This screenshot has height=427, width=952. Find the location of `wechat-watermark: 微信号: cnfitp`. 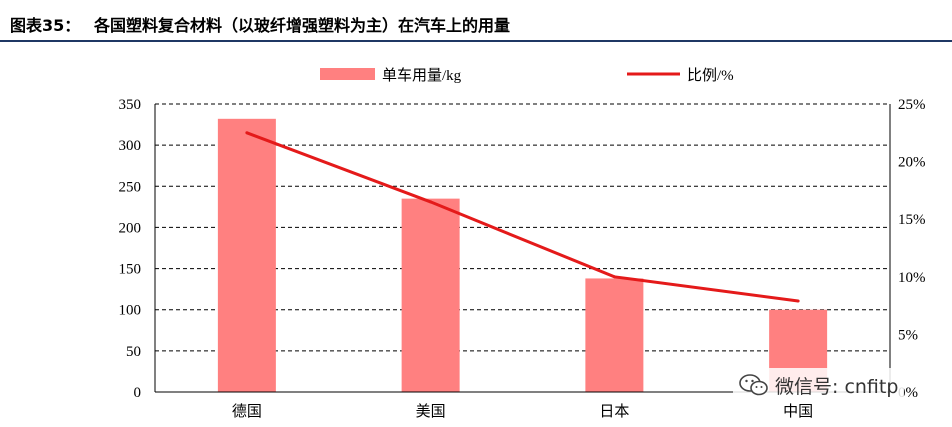

wechat-watermark: 微信号: cnfitp is located at coordinates (819, 385).